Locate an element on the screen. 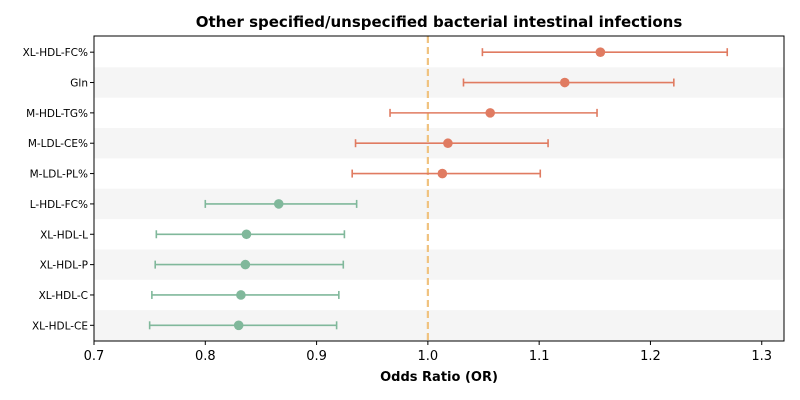 The width and height of the screenshot is (800, 400). category-label: L-HDL-FC% is located at coordinates (59, 205).